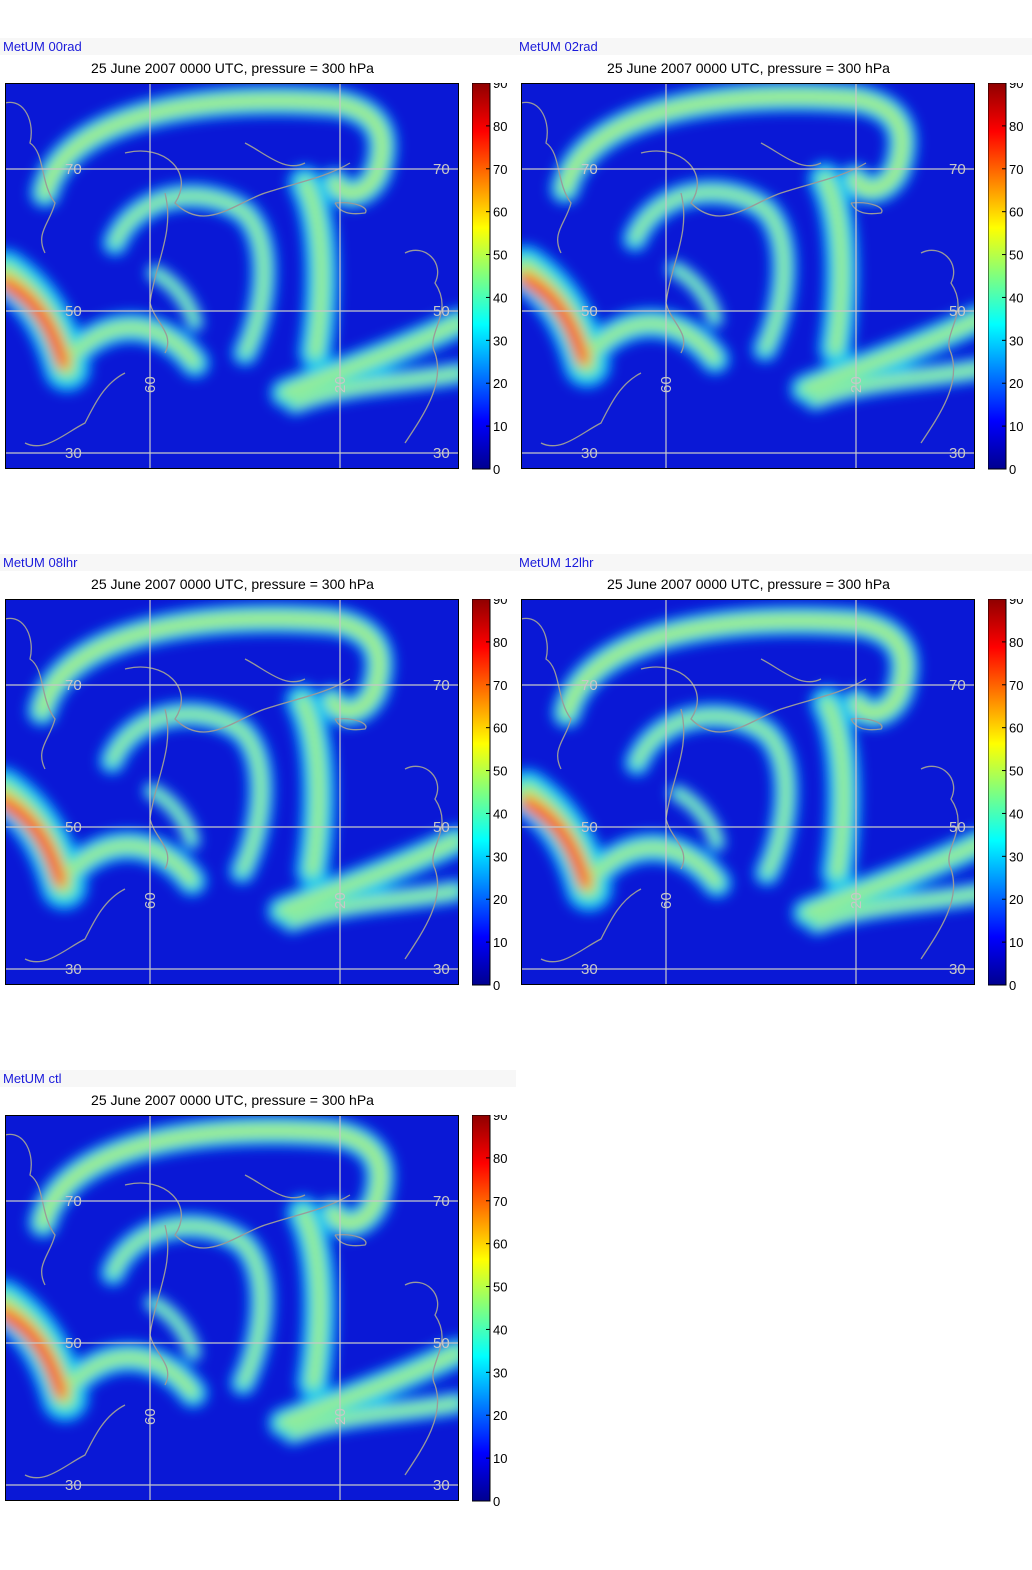 This screenshot has height=1570, width=1032. What do you see at coordinates (40, 562) in the screenshot?
I see `run-label: MetUM 08lhr` at bounding box center [40, 562].